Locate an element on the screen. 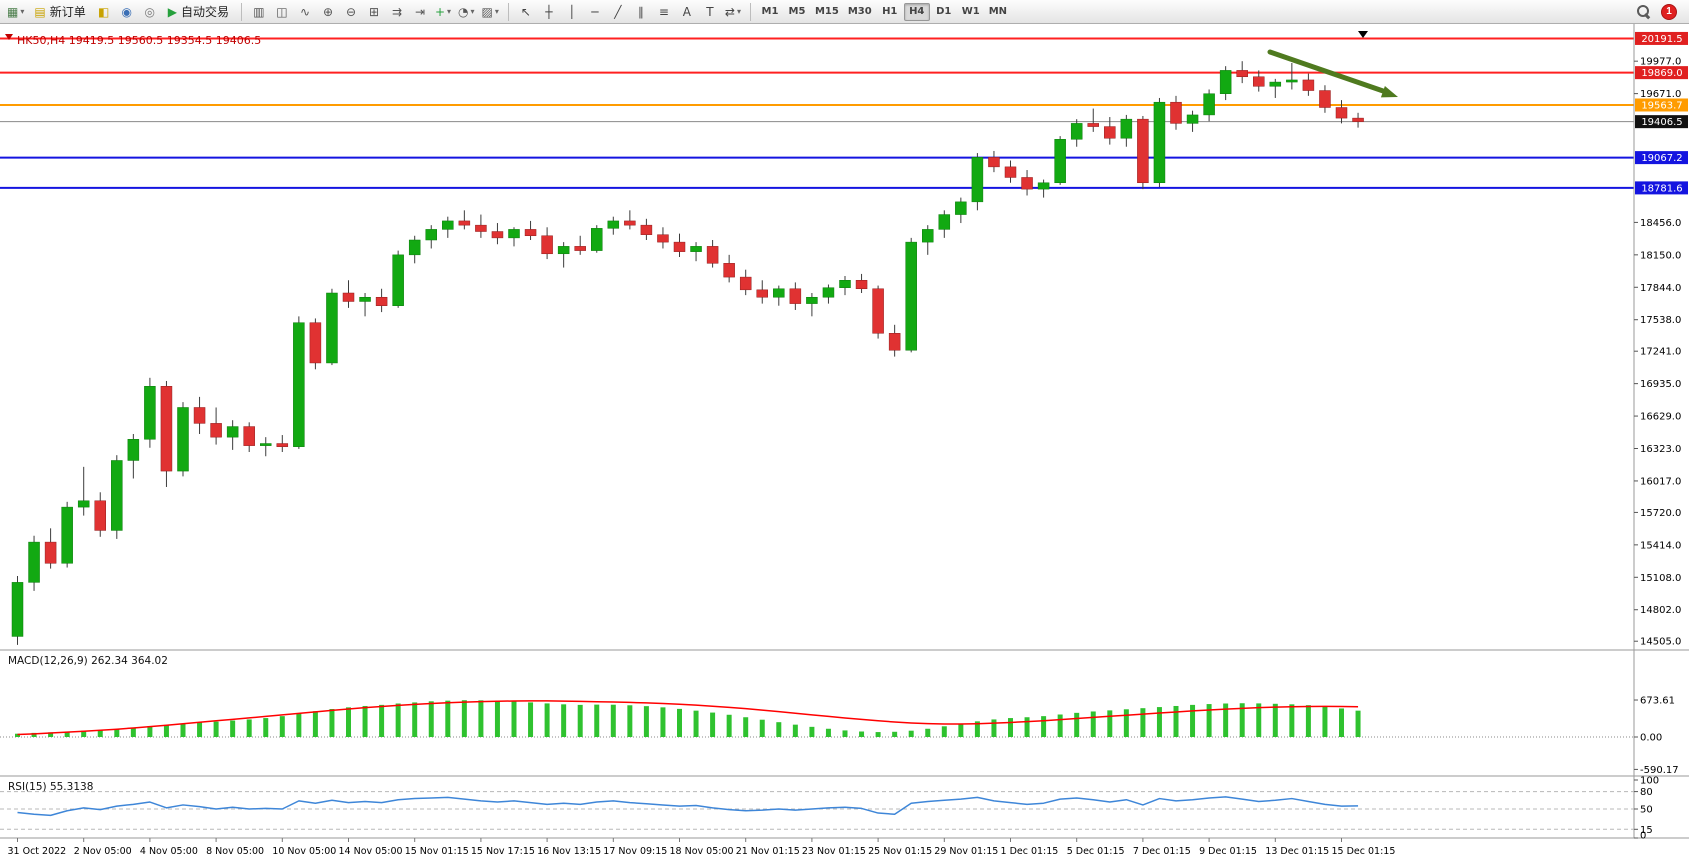 The height and width of the screenshot is (862, 1689). new-order-button-label: 新订单 is located at coordinates (67, 12).